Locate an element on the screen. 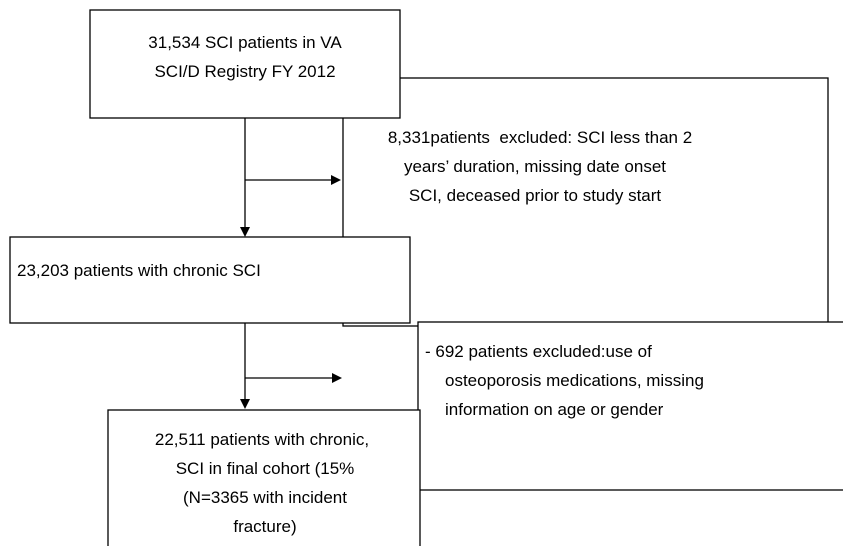  box-text: fracture) is located at coordinates (264, 526).